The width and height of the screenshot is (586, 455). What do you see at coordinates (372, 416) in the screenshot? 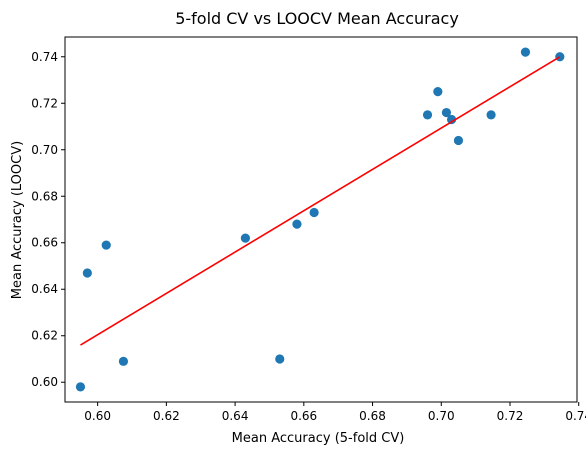
I see `x-tick-label: 0.68` at bounding box center [372, 416].